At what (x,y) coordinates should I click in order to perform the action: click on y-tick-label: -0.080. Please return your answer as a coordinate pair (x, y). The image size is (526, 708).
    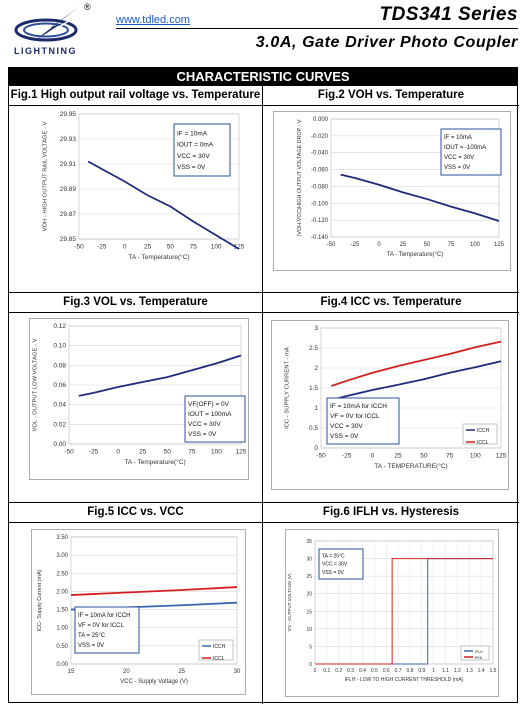
    Looking at the image, I should click on (320, 187).